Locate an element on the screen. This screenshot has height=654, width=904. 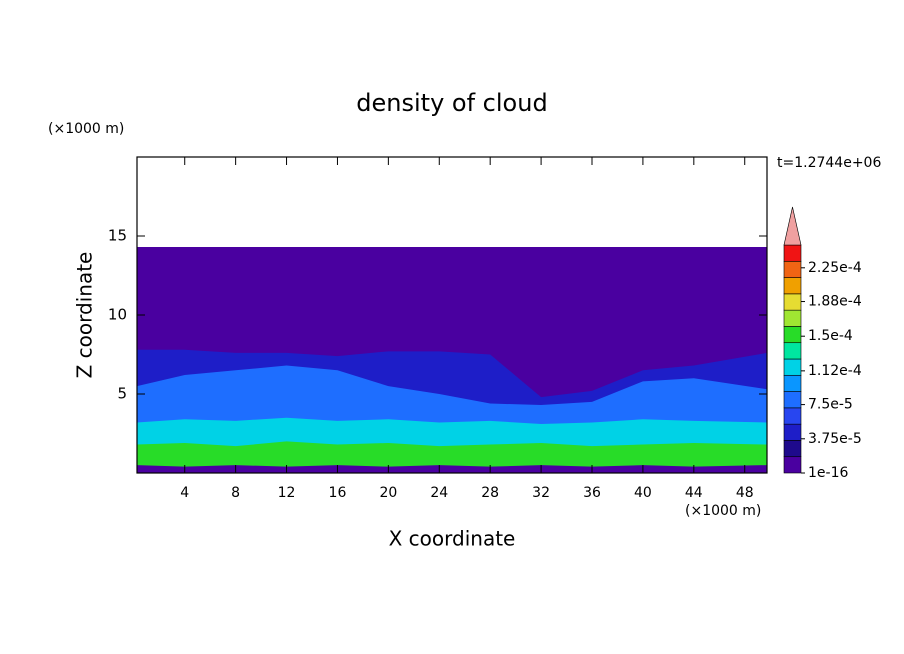
colorbar-label: 7.5e-5 is located at coordinates (830, 405).